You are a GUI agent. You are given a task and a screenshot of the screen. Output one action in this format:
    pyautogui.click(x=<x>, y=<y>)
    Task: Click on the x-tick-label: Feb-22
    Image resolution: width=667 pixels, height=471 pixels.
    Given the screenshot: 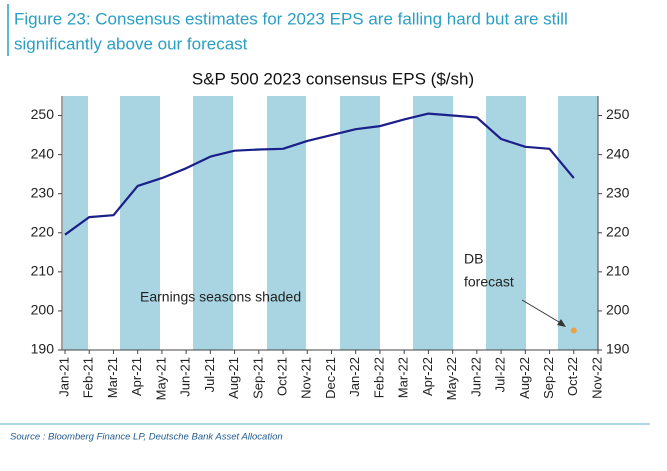 What is the action you would take?
    pyautogui.click(x=378, y=377)
    